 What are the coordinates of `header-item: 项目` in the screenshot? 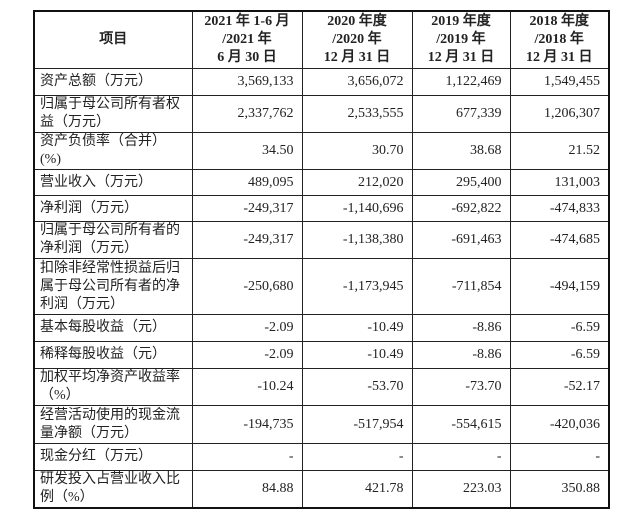 It's located at (113, 39).